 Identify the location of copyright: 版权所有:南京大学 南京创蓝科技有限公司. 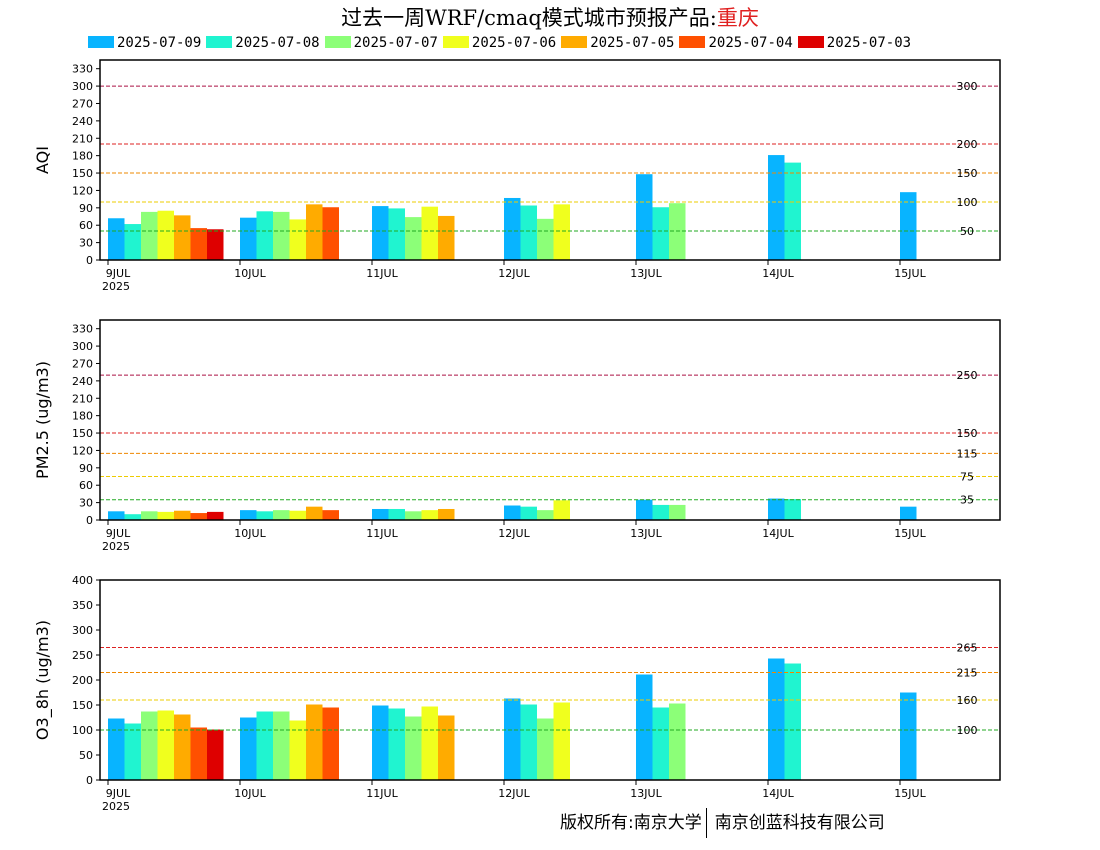
(722, 823).